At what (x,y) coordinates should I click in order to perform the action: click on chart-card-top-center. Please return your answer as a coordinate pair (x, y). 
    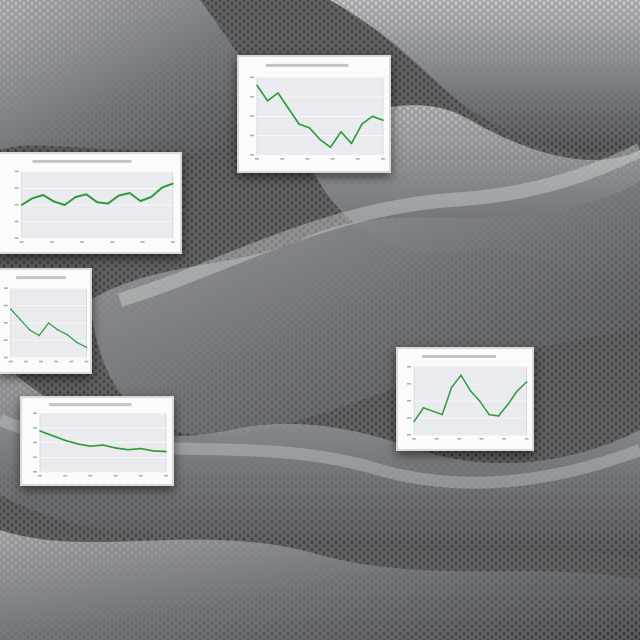
    Looking at the image, I should click on (314, 114).